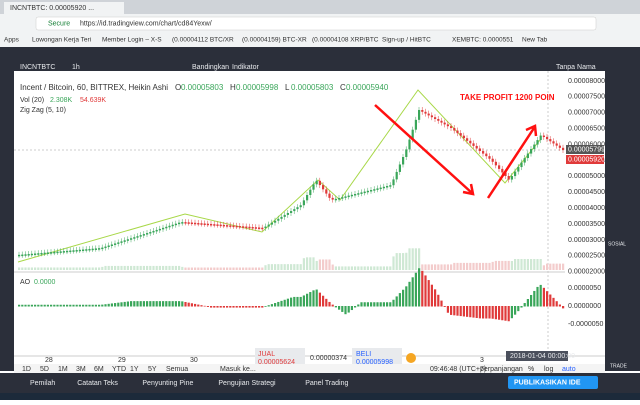 The image size is (640, 405). I want to click on buy-price: 0.00005998, so click(374, 362).